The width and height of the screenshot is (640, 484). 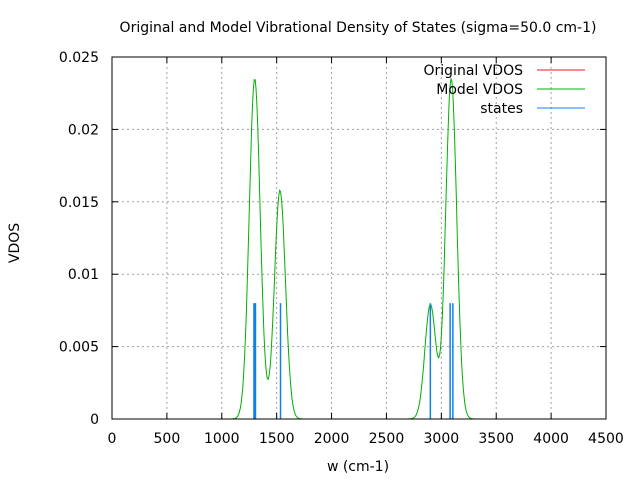 I want to click on legend: Original VDOS Model VDOS states, so click(x=504, y=90).